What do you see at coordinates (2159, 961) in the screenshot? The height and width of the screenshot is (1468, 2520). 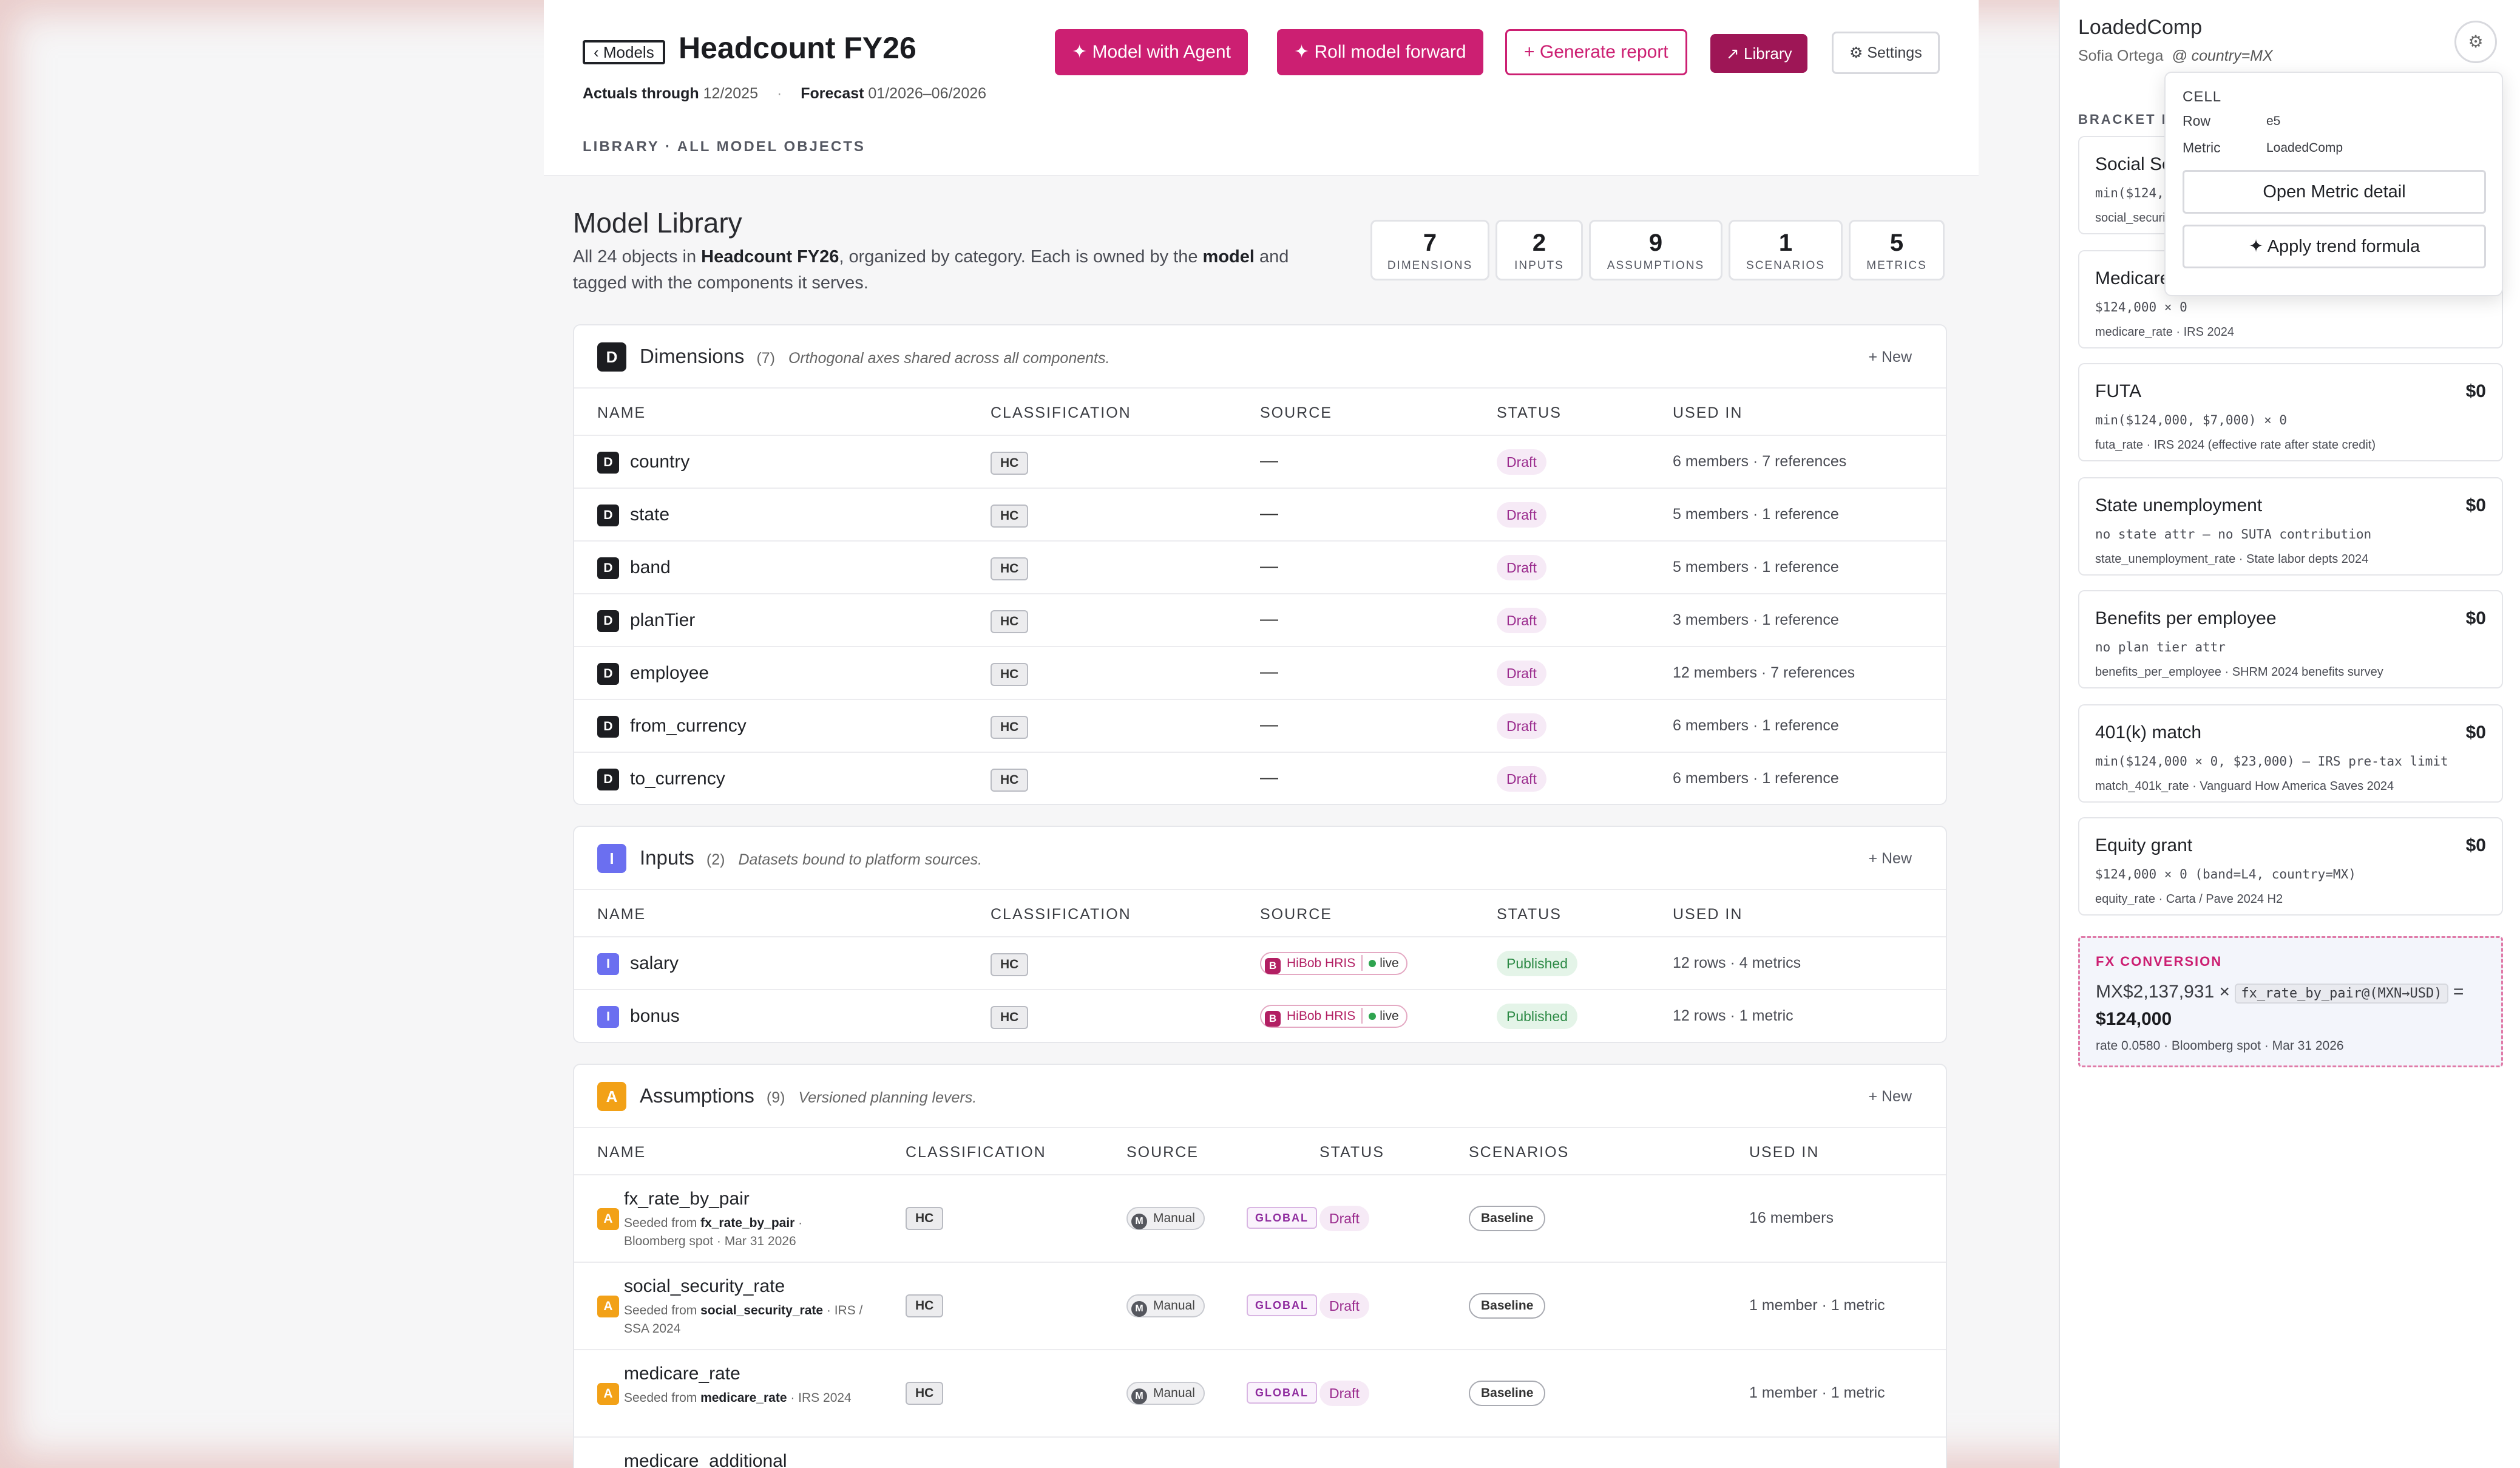 I see `fx-header: FX CONVERSION` at bounding box center [2159, 961].